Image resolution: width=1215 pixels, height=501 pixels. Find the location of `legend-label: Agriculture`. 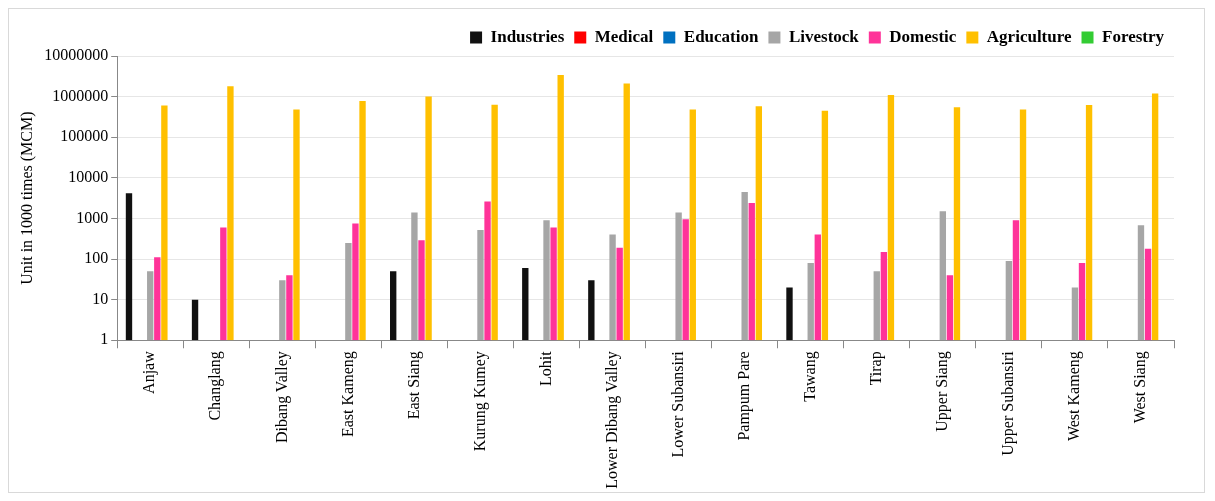

legend-label: Agriculture is located at coordinates (1029, 36).